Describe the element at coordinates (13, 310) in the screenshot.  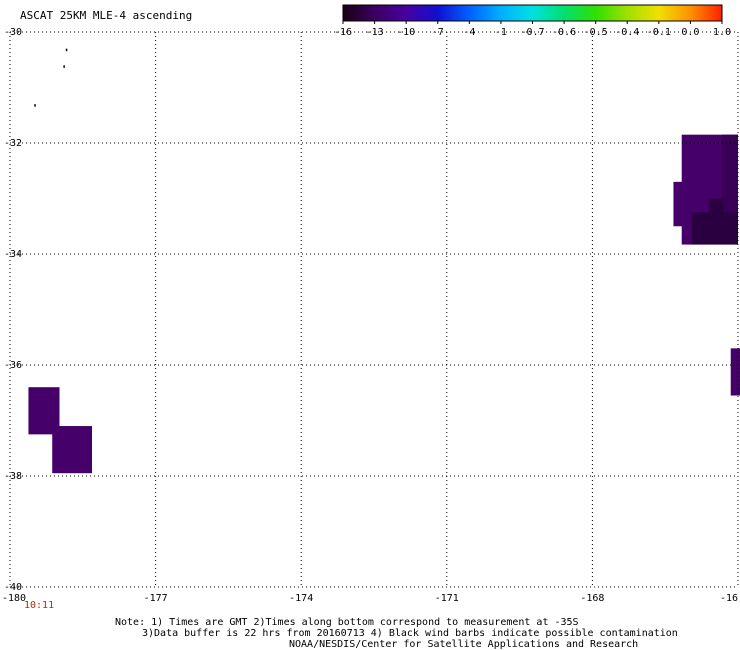
I see `latitude-labels: -30 -32 -34 -36 -38 -40` at that location.